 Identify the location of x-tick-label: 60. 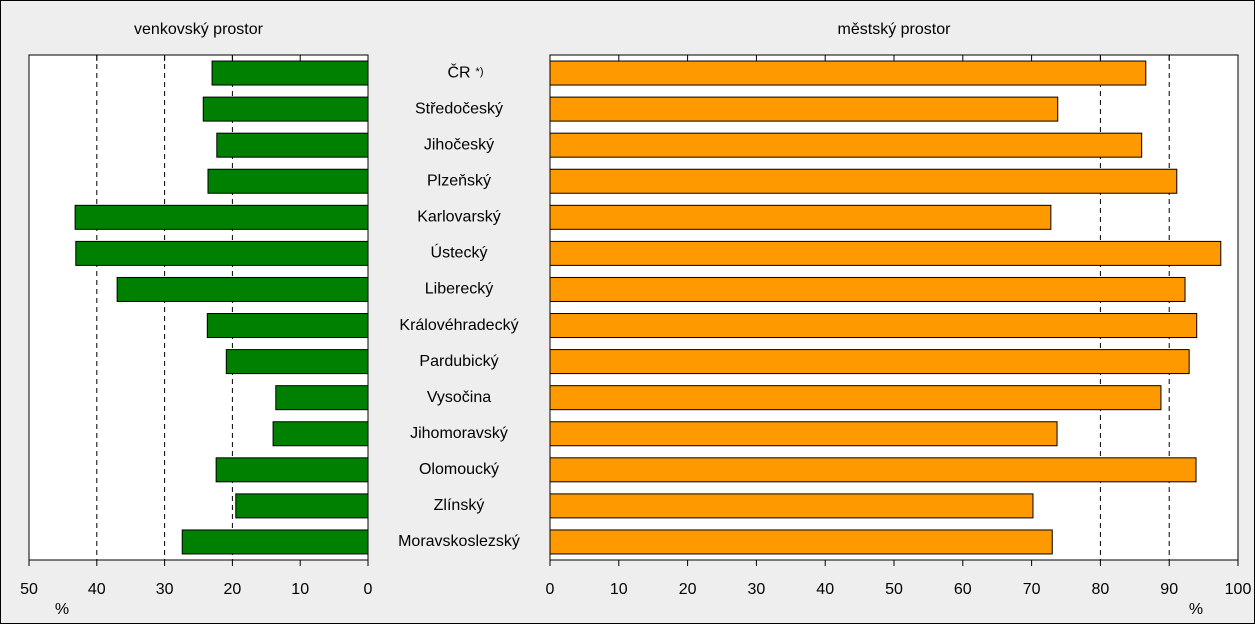
(963, 589).